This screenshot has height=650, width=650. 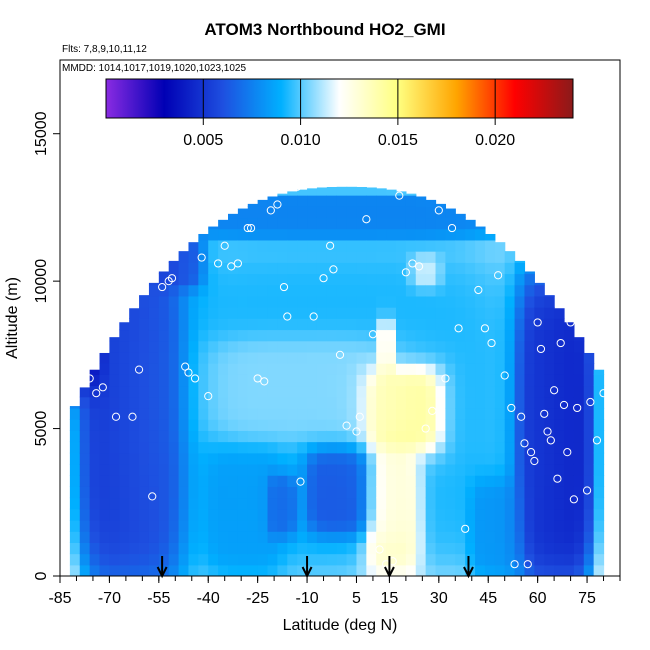 What do you see at coordinates (488, 598) in the screenshot?
I see `x-tick-label: 45` at bounding box center [488, 598].